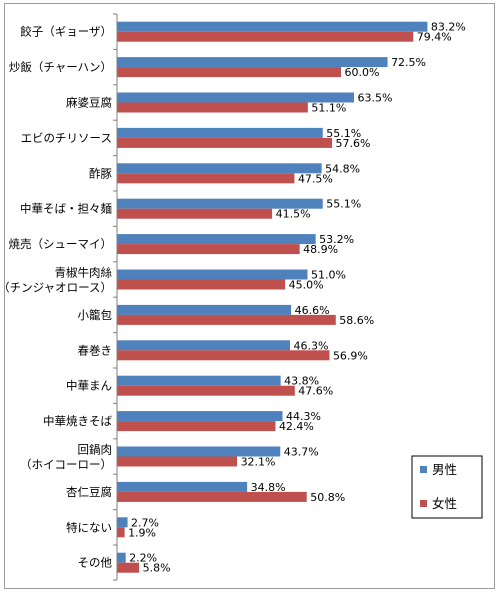 The height and width of the screenshot is (592, 500). I want to click on legend-label-male: 男性, so click(444, 469).